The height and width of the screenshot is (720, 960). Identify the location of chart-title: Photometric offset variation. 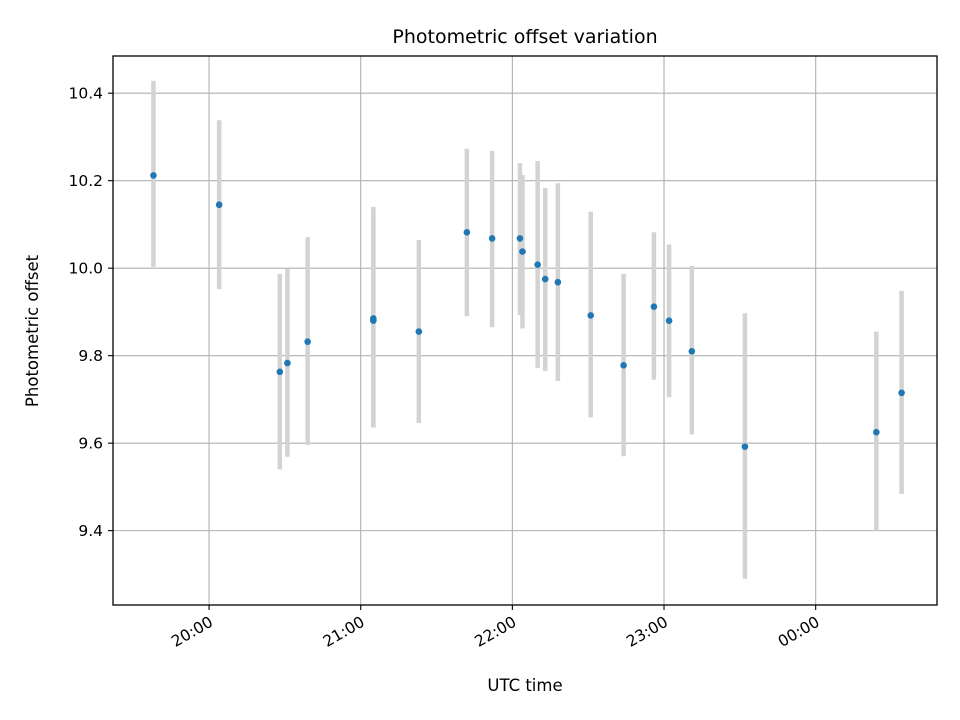
(524, 37).